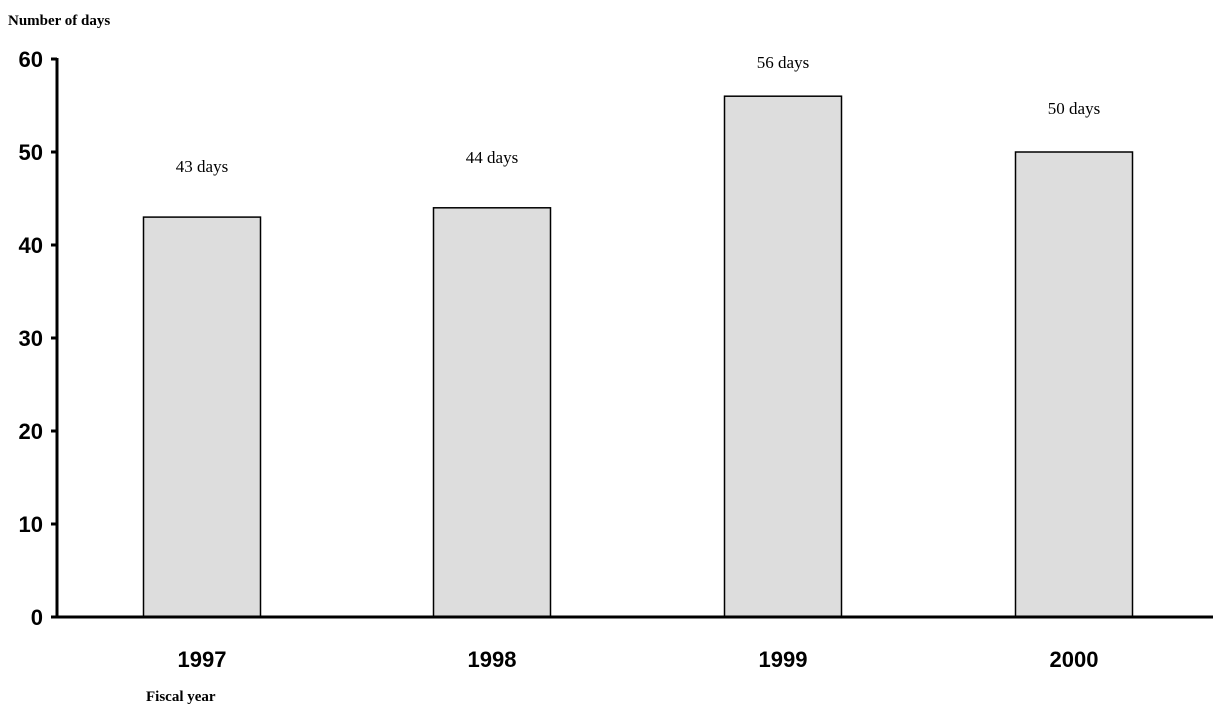 Image resolution: width=1219 pixels, height=711 pixels. Describe the element at coordinates (492, 157) in the screenshot. I see `data-label: 44 days` at that location.